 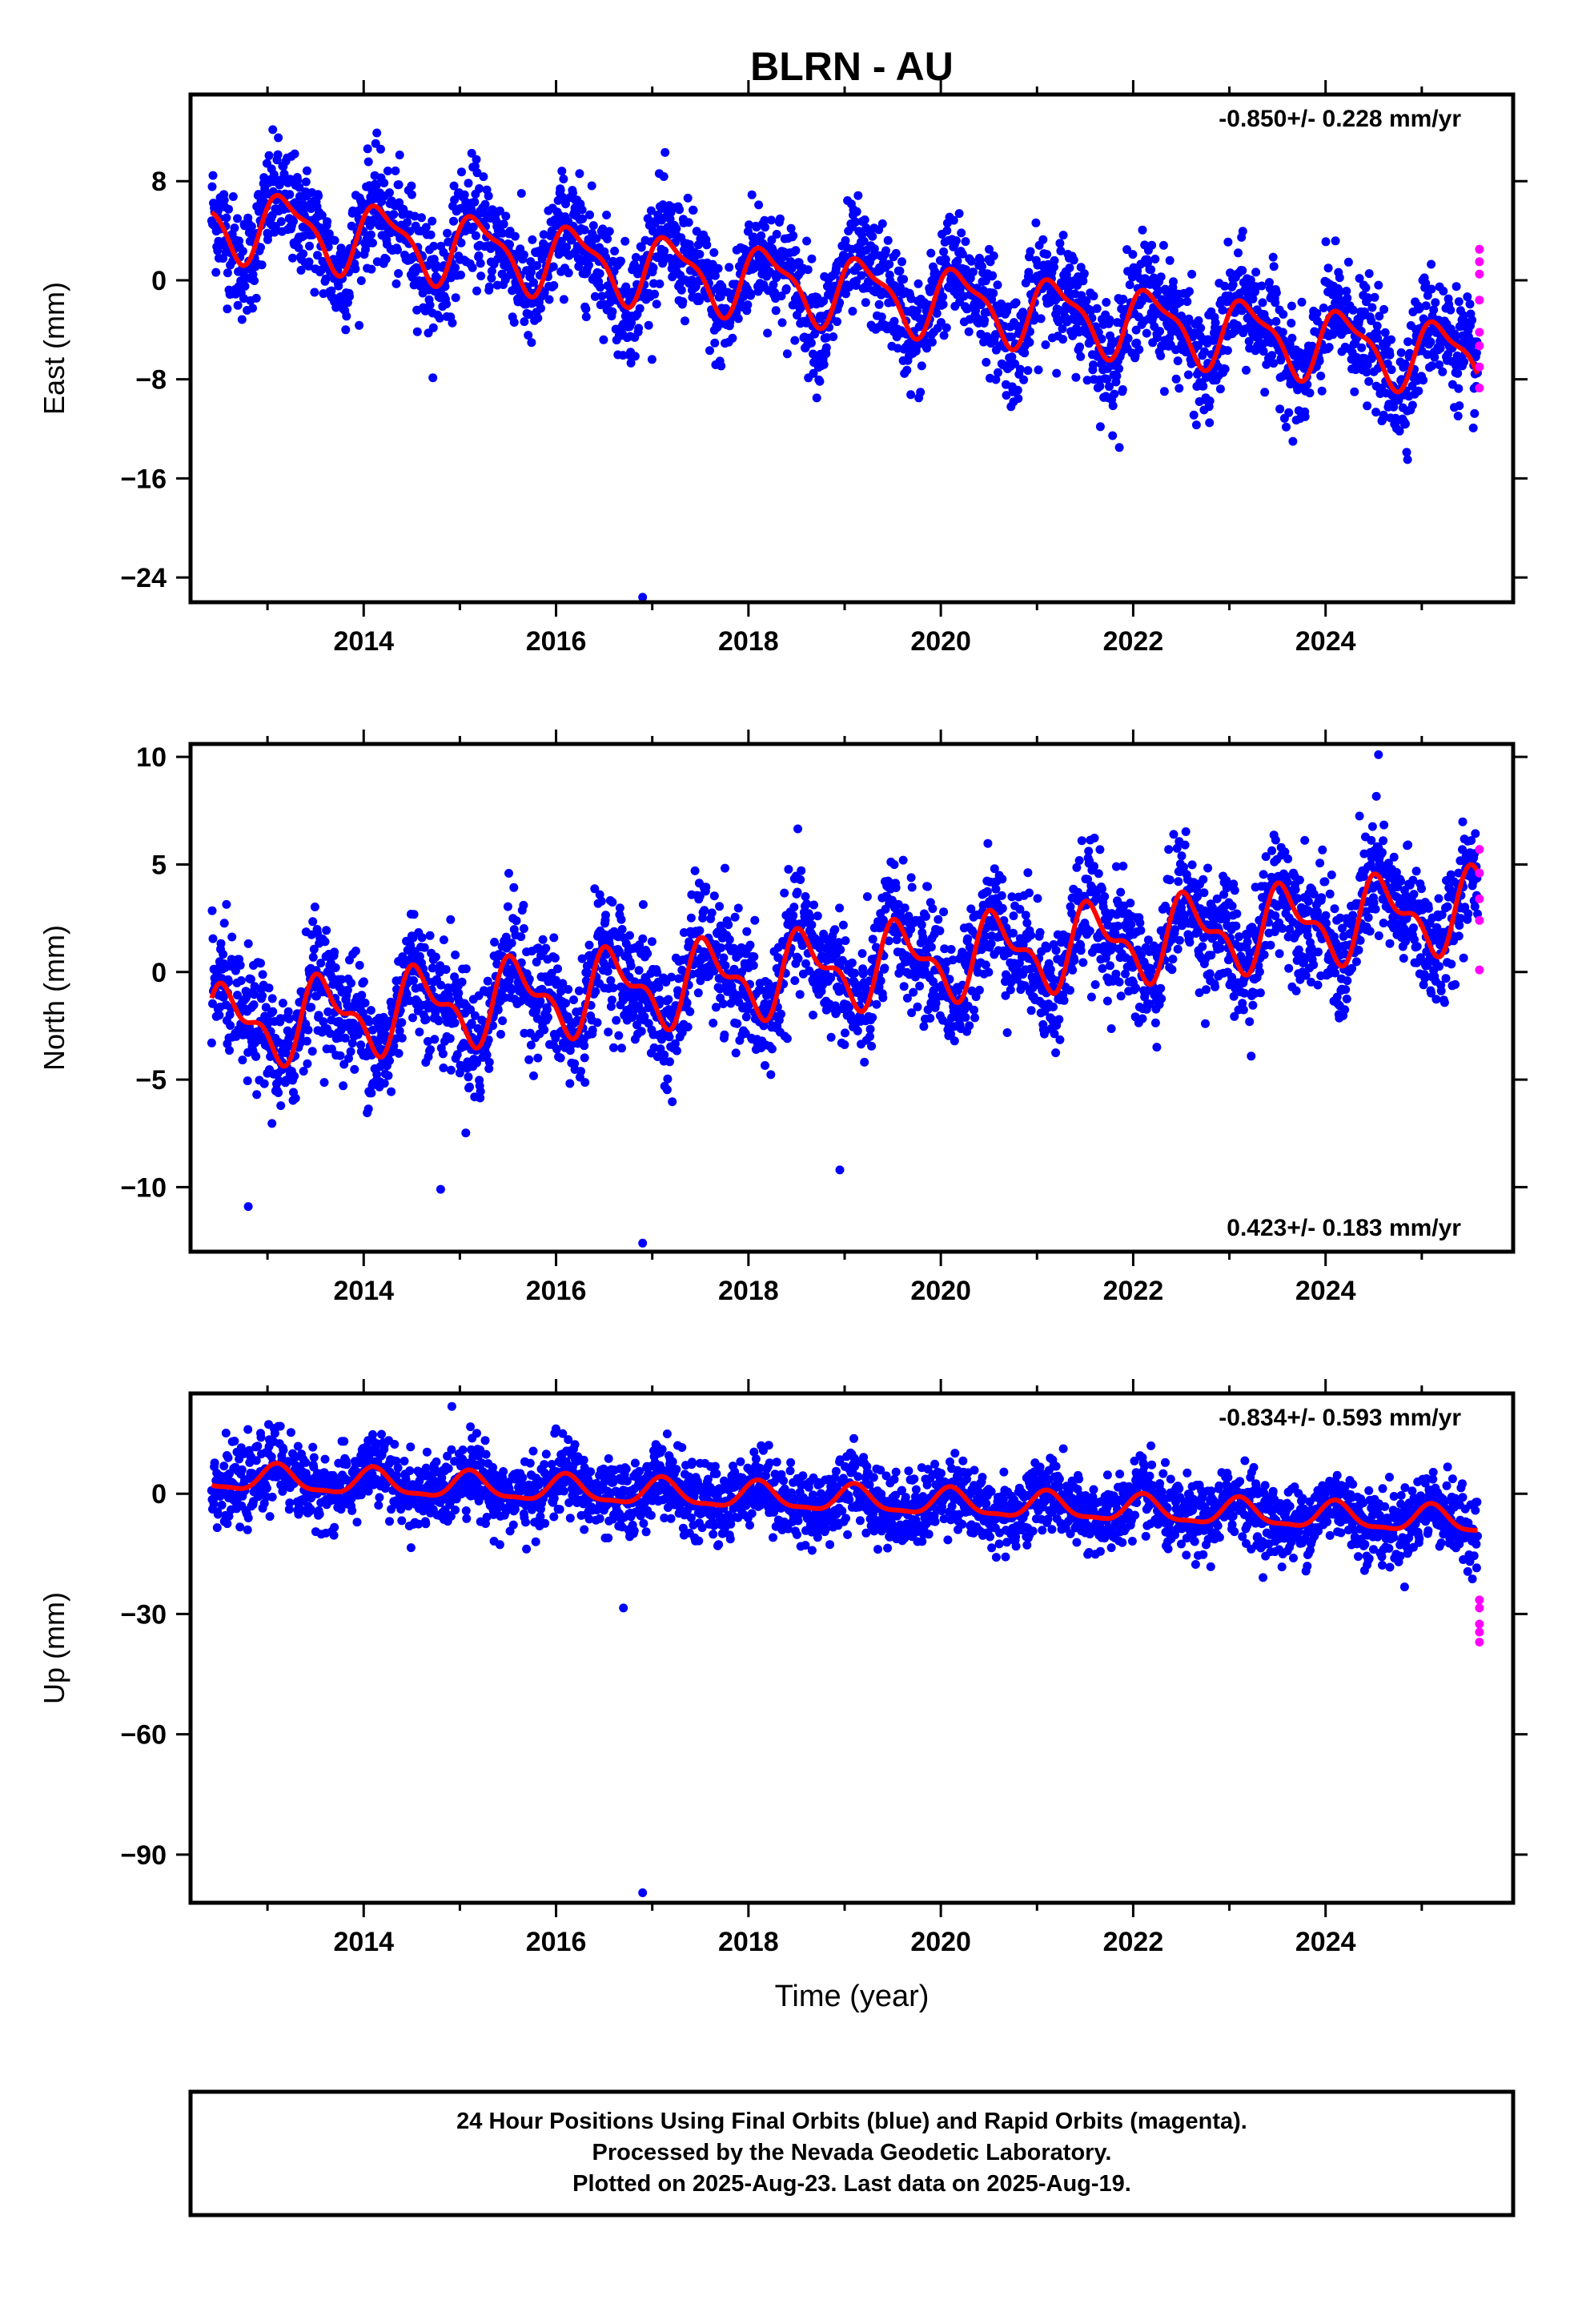 I want to click on outlier-point, so click(x=643, y=597).